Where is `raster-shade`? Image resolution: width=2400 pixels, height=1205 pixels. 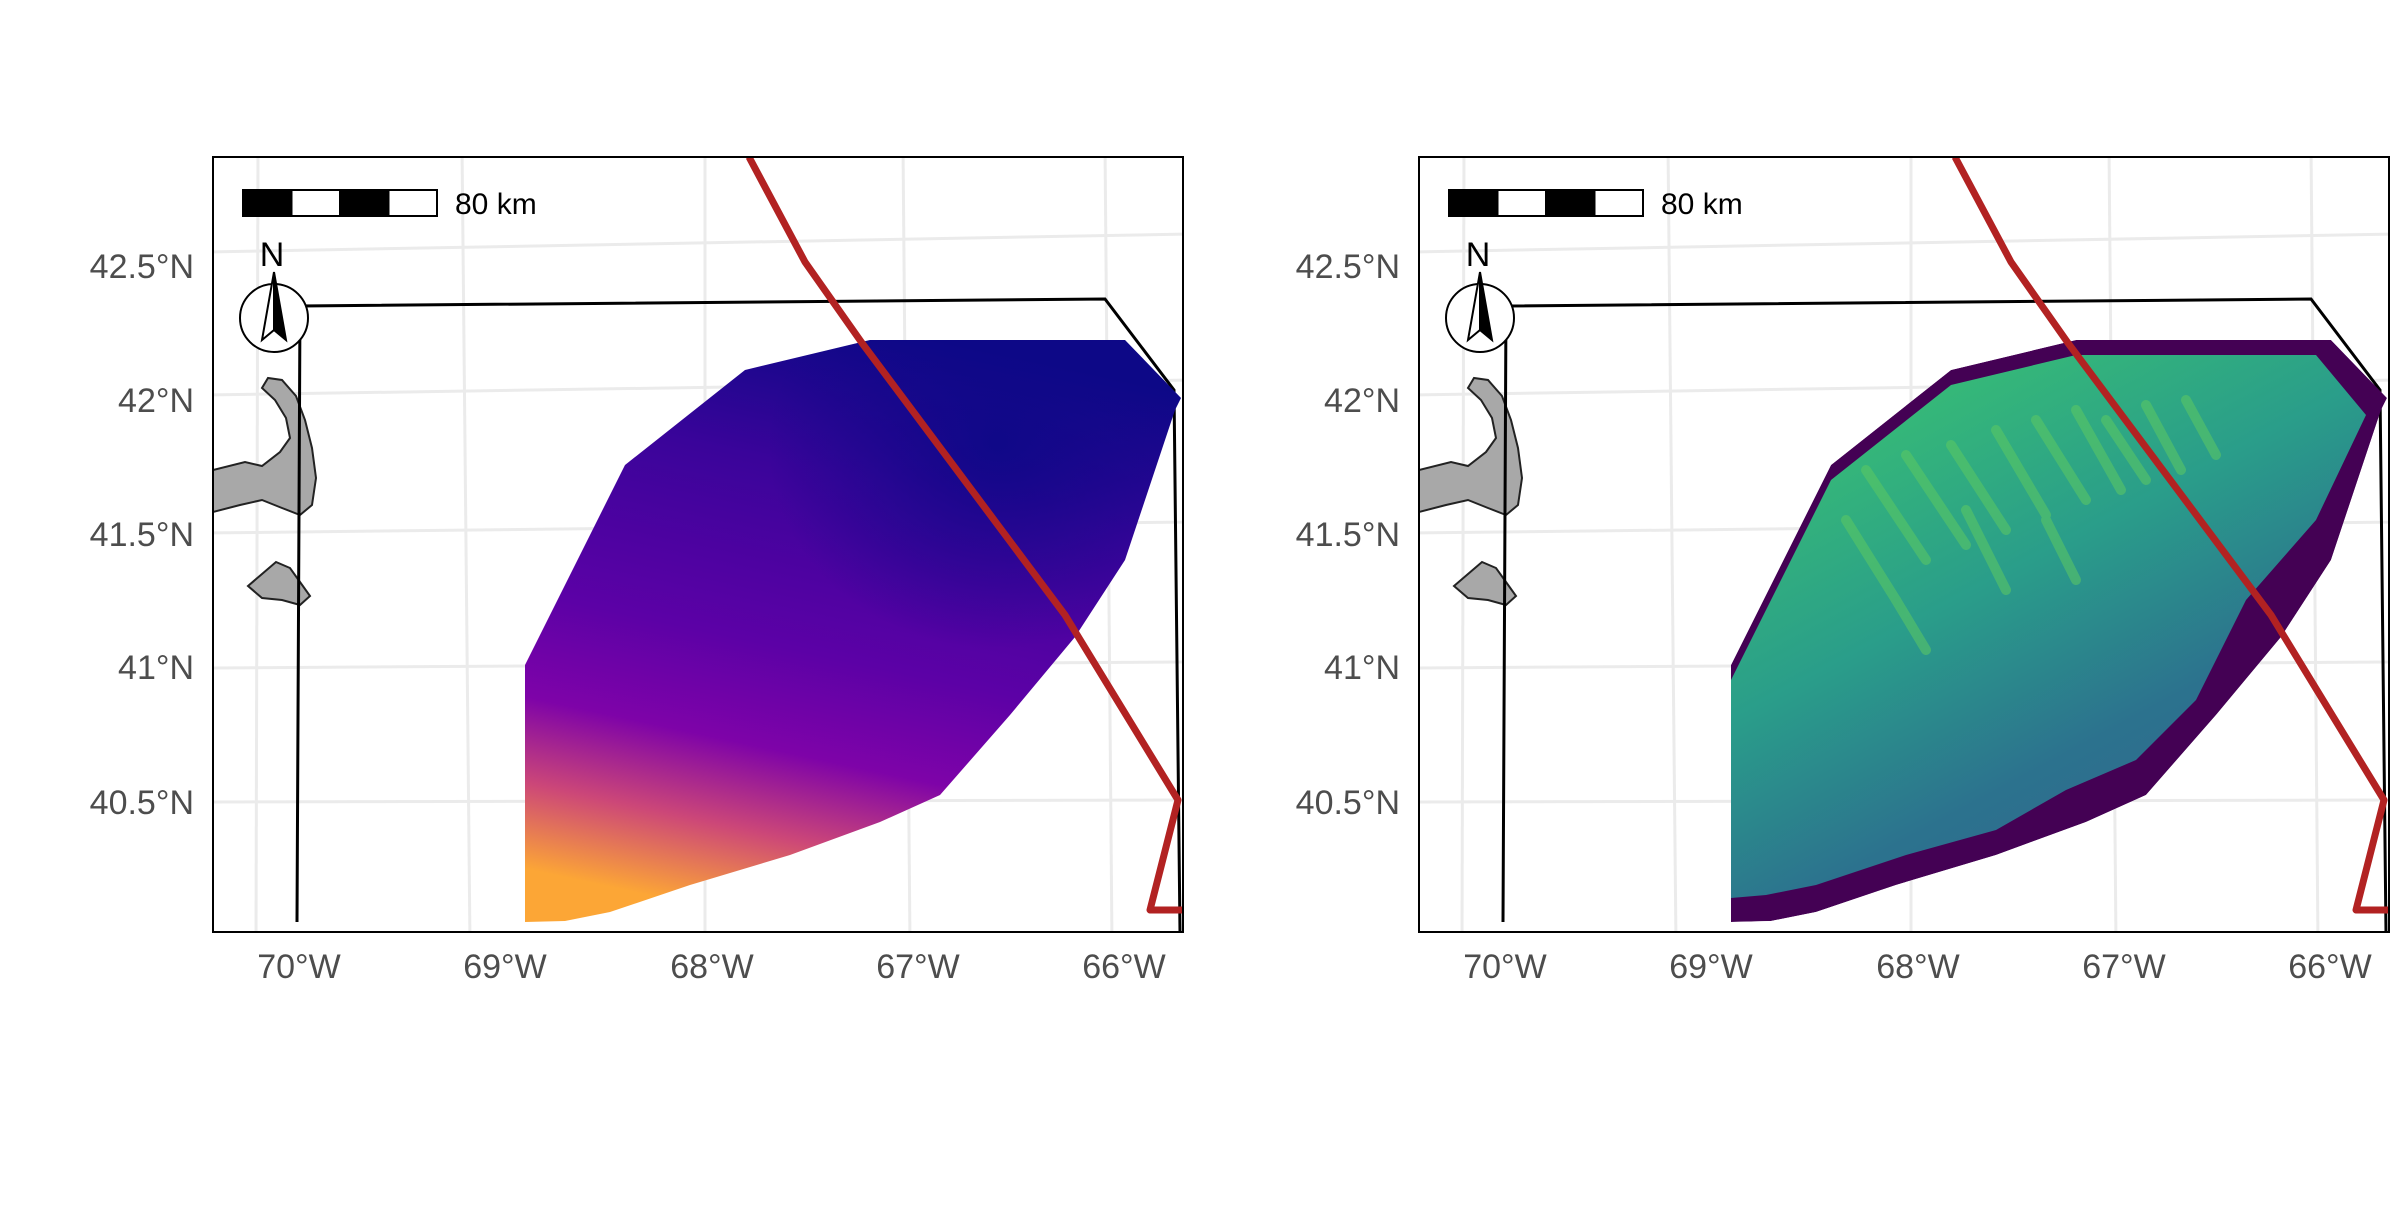 raster-shade is located at coordinates (853, 631).